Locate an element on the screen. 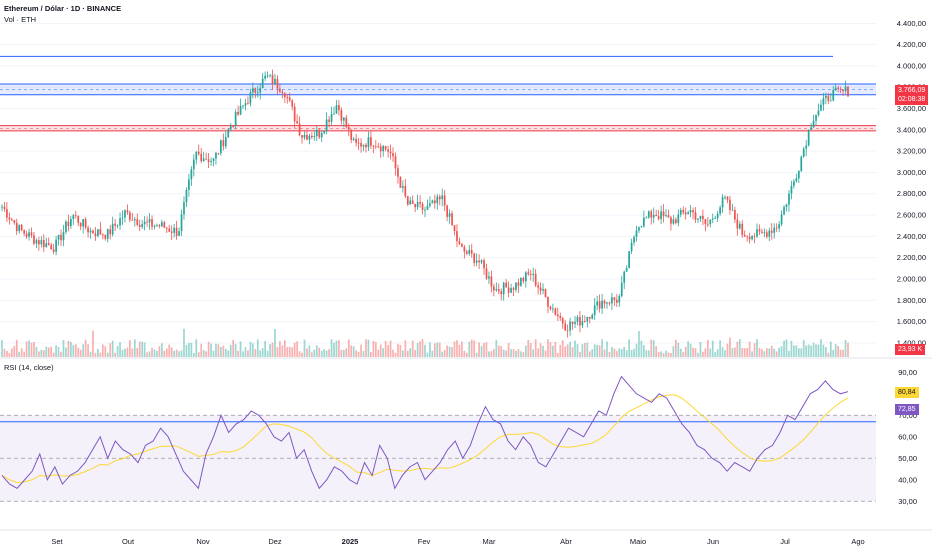 This screenshot has width=932, height=550. rsi-tick-label: 50,00 is located at coordinates (907, 458).